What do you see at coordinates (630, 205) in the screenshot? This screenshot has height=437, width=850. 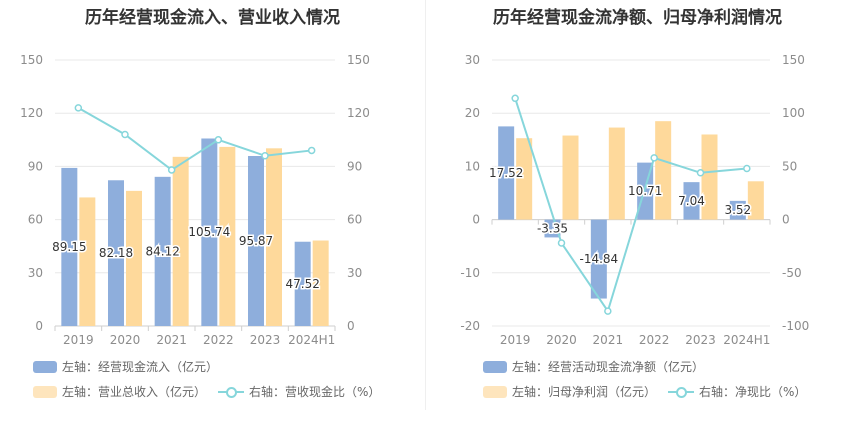 I see `series-line` at bounding box center [630, 205].